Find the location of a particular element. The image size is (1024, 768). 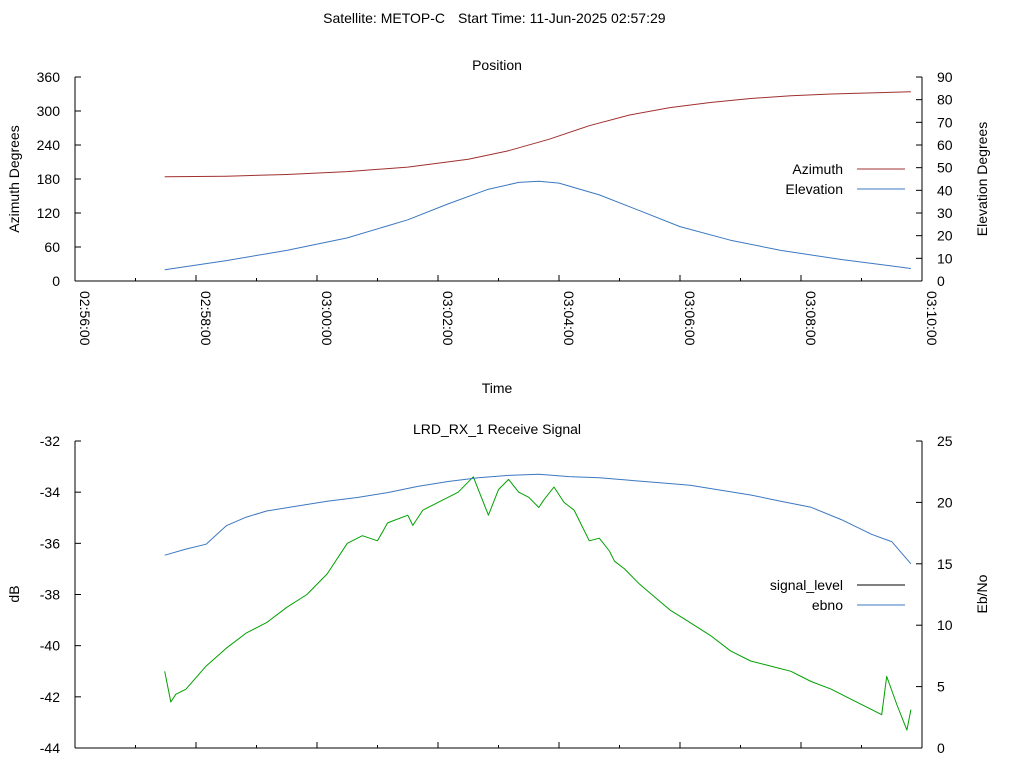

position-title: Position is located at coordinates (497, 65).